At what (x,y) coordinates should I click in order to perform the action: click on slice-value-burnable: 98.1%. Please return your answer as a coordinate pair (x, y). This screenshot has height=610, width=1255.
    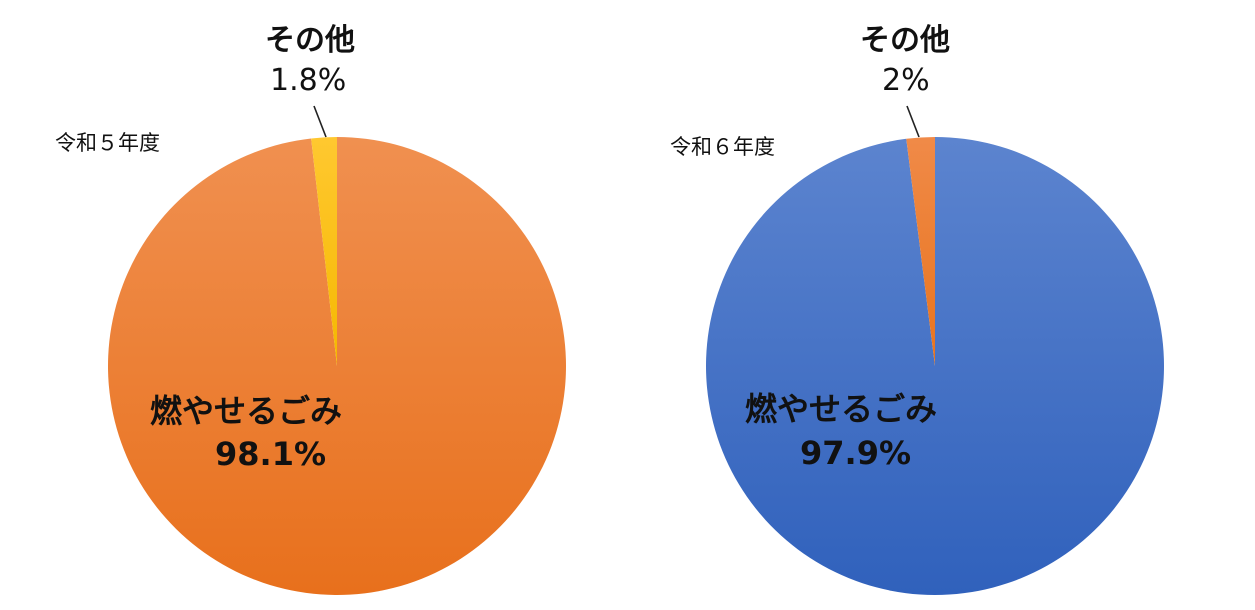
    Looking at the image, I should click on (270, 454).